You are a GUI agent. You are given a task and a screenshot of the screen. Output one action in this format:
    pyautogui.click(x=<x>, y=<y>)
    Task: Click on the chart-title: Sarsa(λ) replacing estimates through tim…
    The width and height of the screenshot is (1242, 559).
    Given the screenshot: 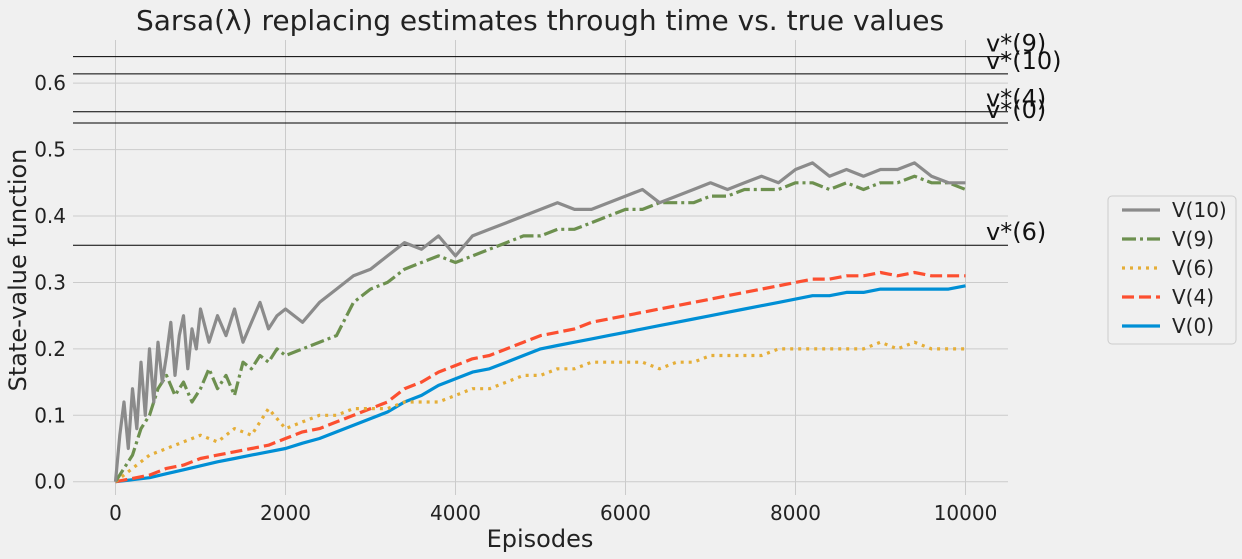 What is the action you would take?
    pyautogui.click(x=540, y=20)
    